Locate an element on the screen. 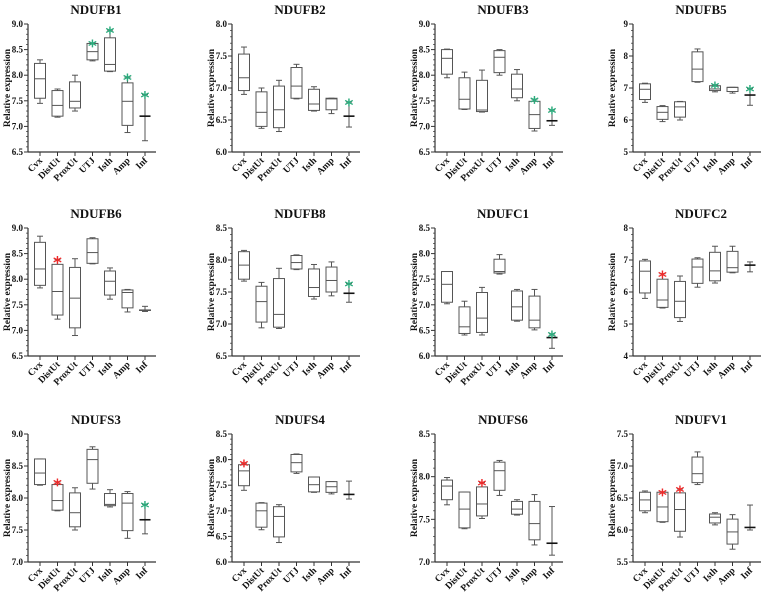  chart-title: NDUFB5 is located at coordinates (701, 9).